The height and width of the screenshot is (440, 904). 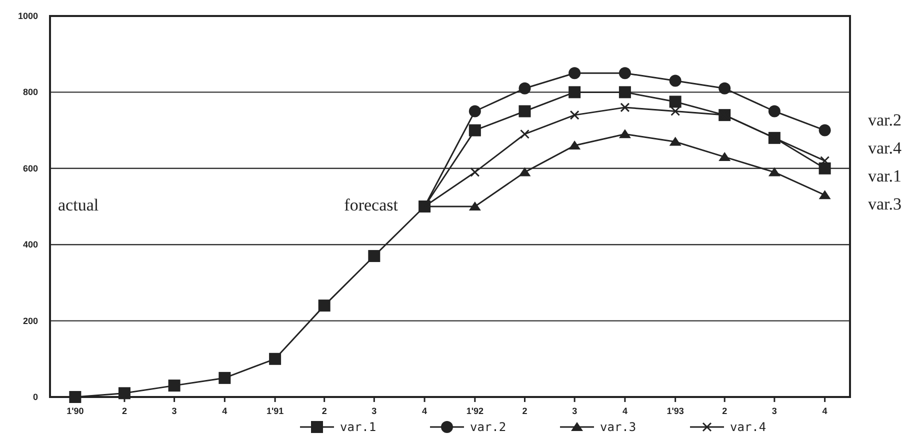 I want to click on y-tick-label: 200, so click(x=30, y=321).